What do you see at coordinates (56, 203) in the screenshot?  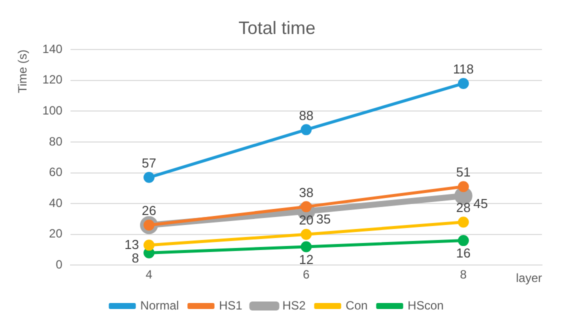 I see `y-tick-label: 40` at bounding box center [56, 203].